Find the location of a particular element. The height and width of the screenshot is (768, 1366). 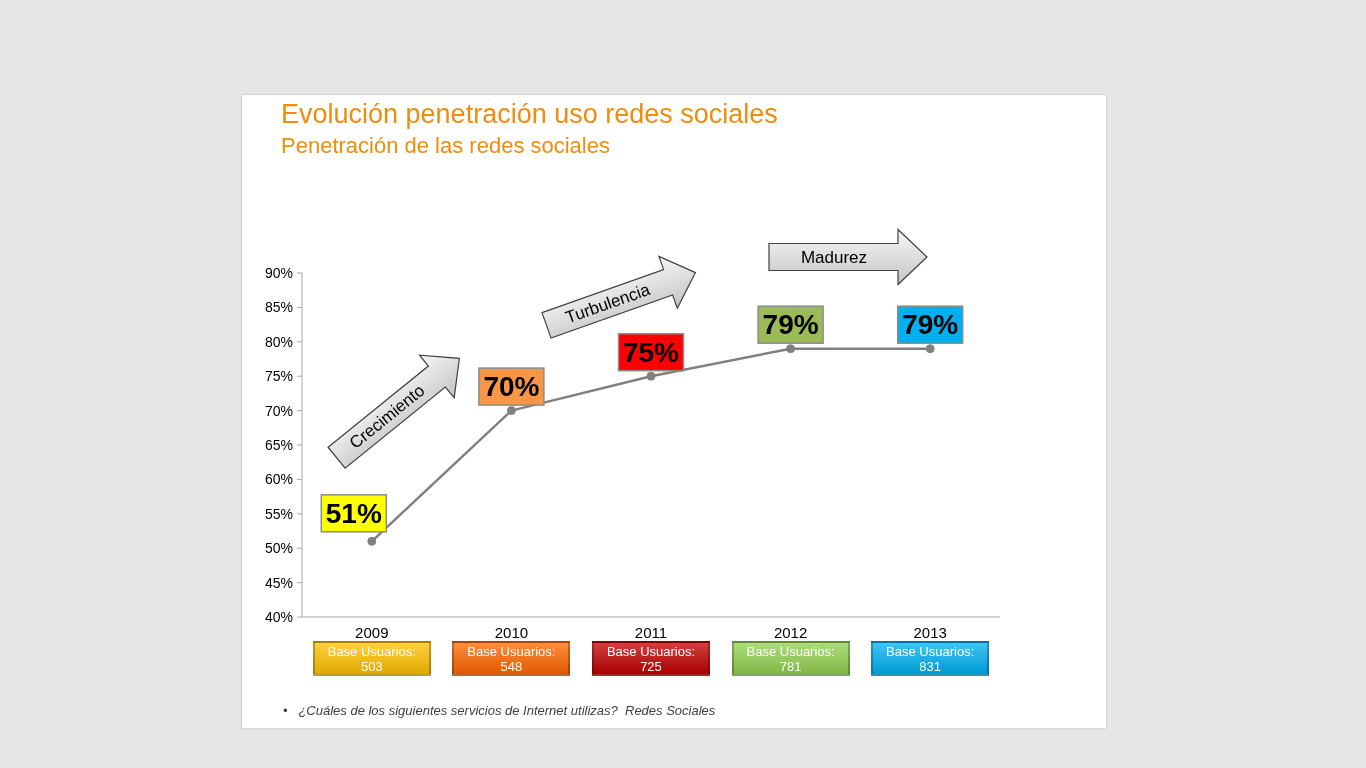

y-tick-label: 90% is located at coordinates (278, 272).